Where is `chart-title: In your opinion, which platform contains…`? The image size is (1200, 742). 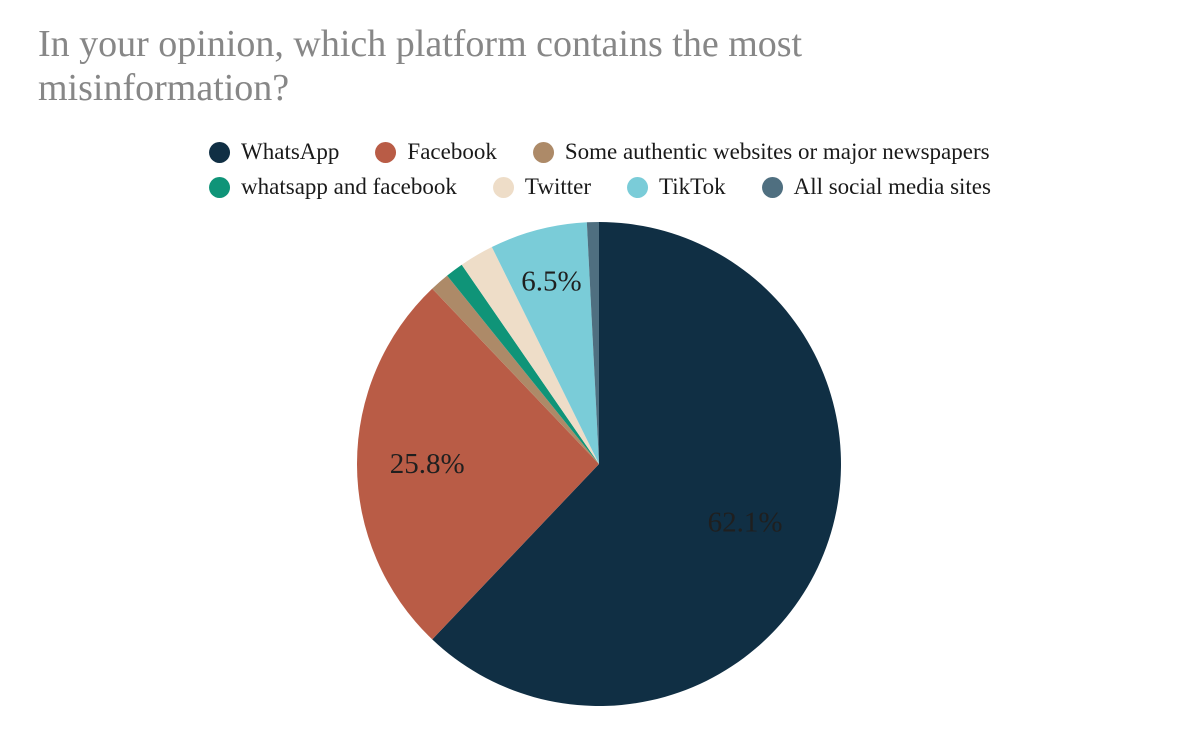 chart-title: In your opinion, which platform contains… is located at coordinates (420, 66).